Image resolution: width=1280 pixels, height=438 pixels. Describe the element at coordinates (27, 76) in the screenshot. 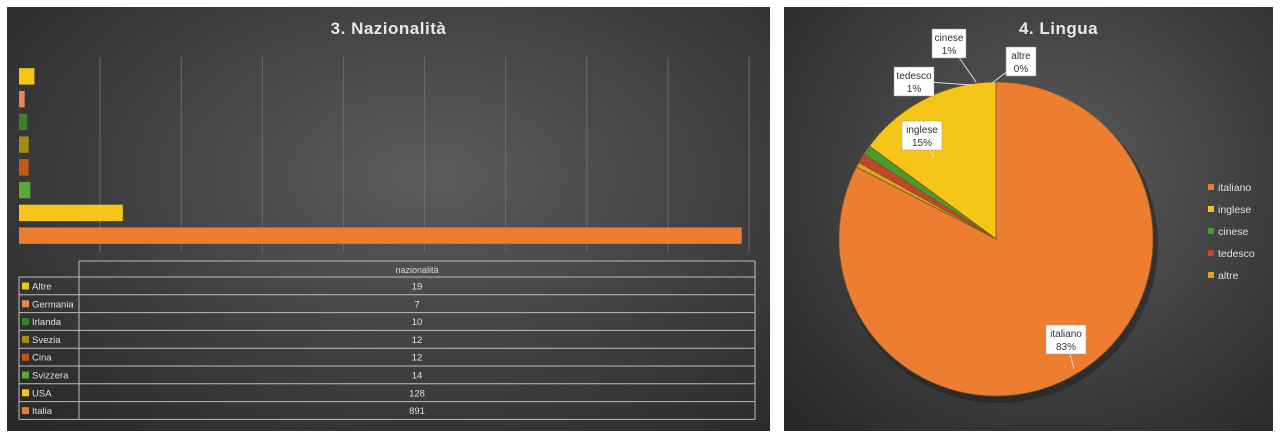

I see `bar-altre` at that location.